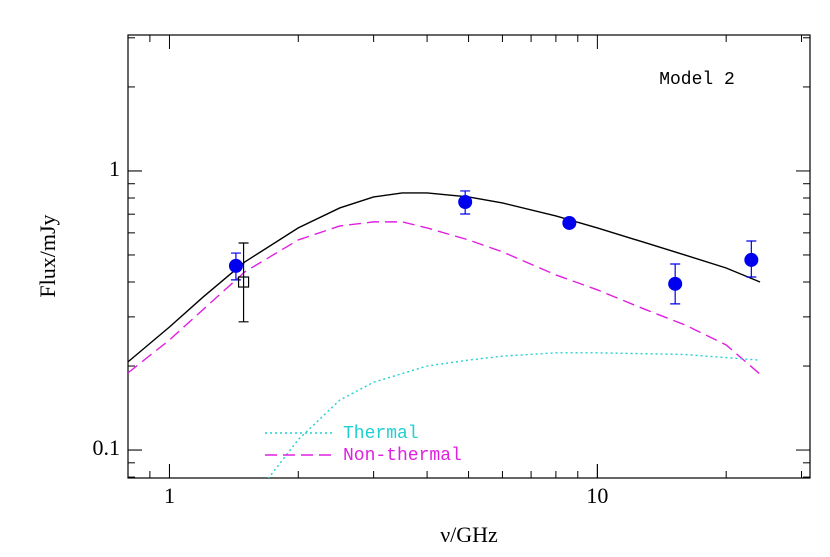 The image size is (830, 557). What do you see at coordinates (381, 434) in the screenshot?
I see `legend-label: Thermal` at bounding box center [381, 434].